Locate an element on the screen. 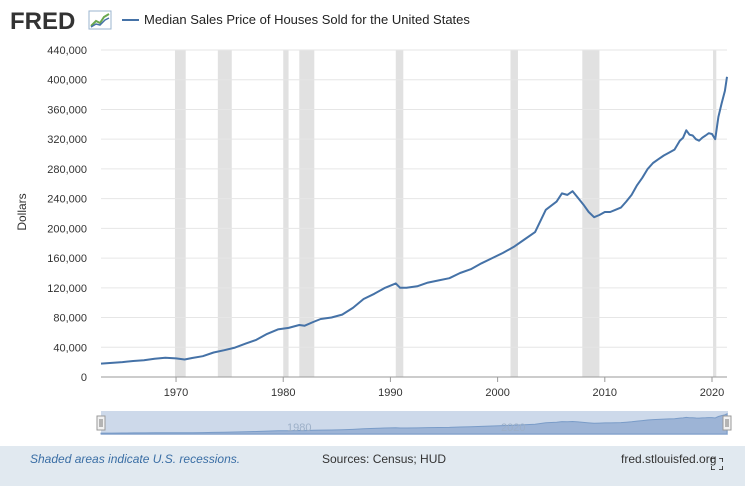 This screenshot has width=745, height=486. right-drag-handle-icon is located at coordinates (727, 423).